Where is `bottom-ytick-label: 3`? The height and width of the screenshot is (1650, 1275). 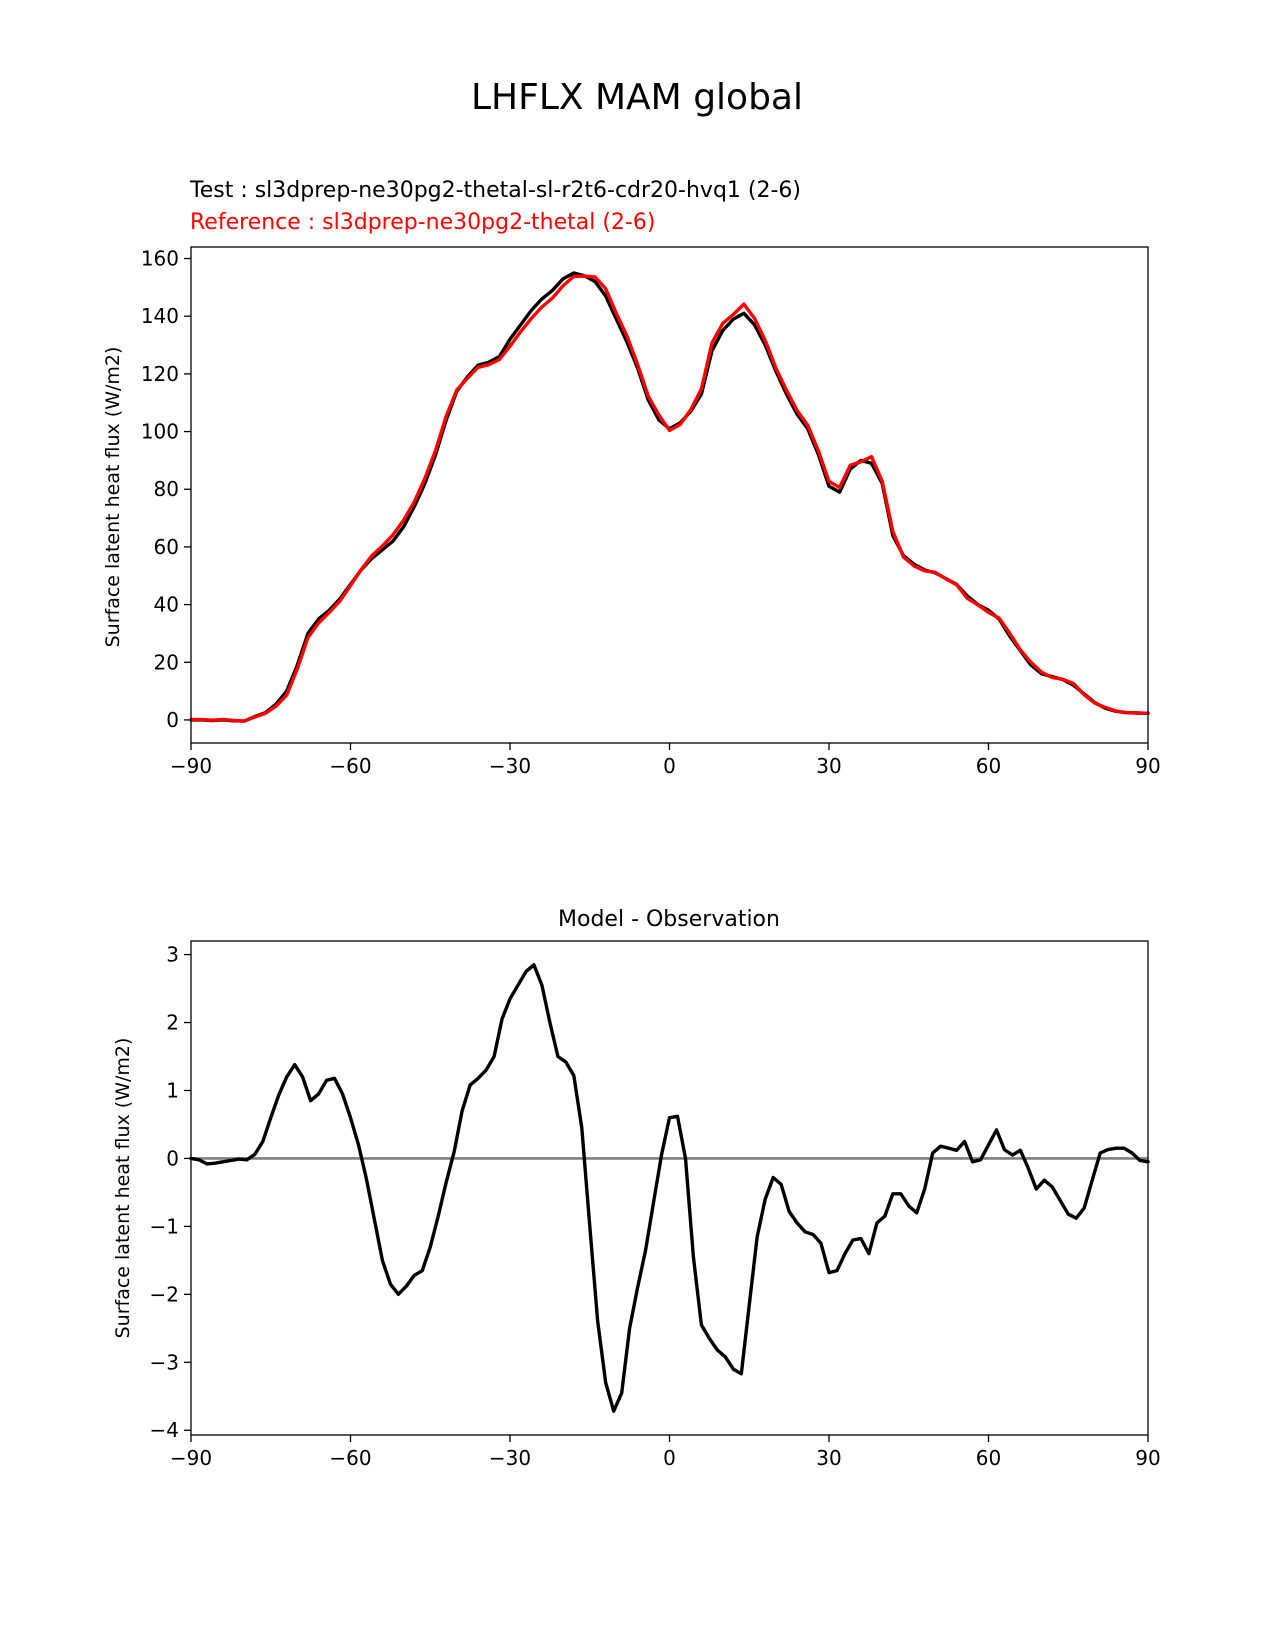 bottom-ytick-label: 3 is located at coordinates (172, 955).